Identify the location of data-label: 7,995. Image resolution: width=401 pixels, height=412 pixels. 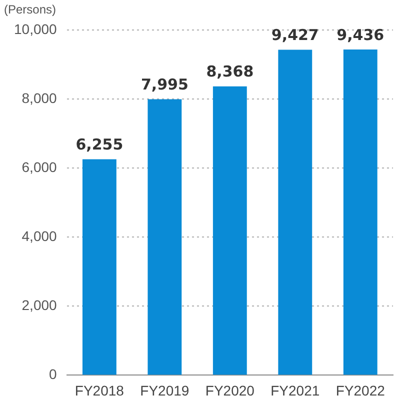
(164, 85).